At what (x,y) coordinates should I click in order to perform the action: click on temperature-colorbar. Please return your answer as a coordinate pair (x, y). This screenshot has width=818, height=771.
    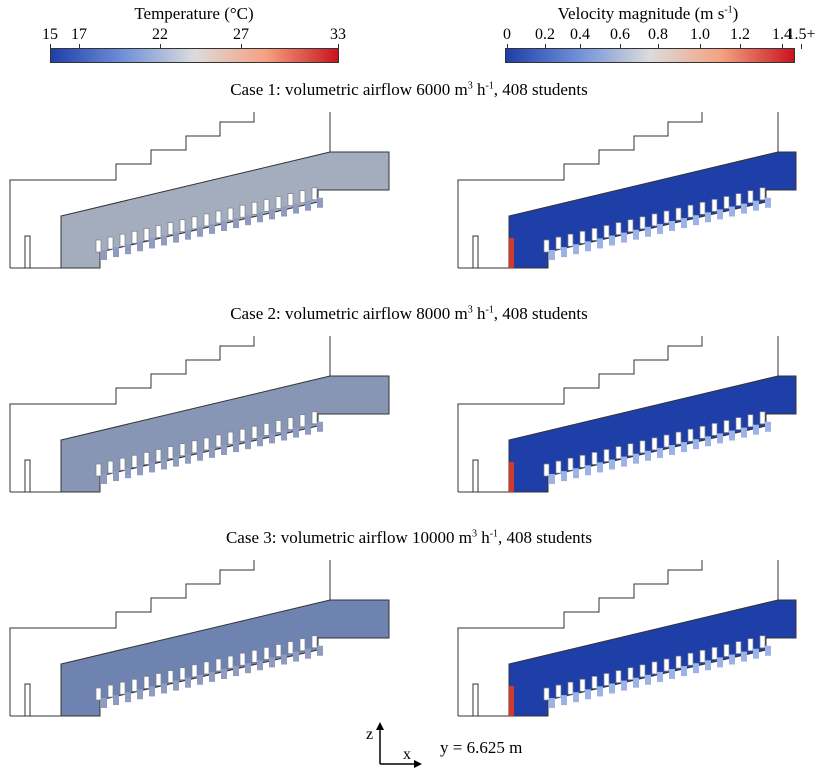
    Looking at the image, I should click on (194, 55).